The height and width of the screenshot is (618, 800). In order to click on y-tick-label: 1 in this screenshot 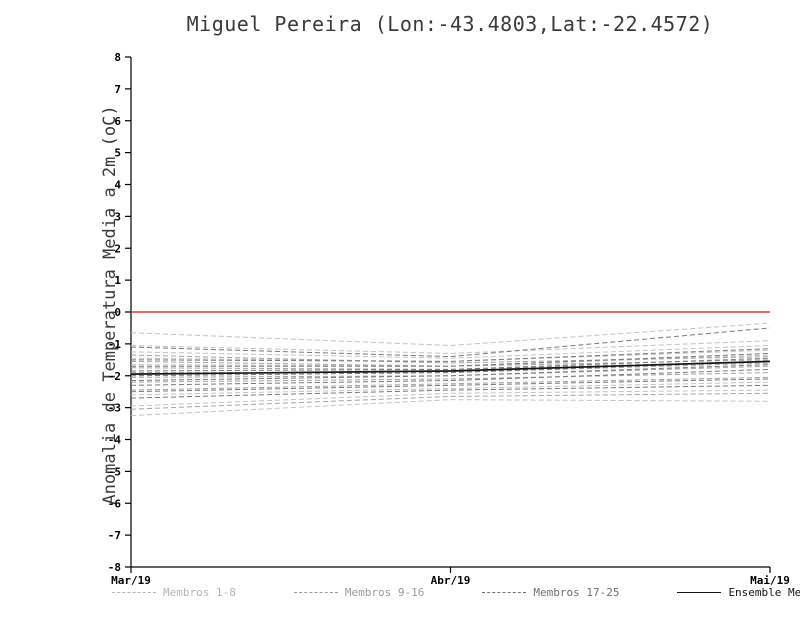, I will do `click(117, 280)`.